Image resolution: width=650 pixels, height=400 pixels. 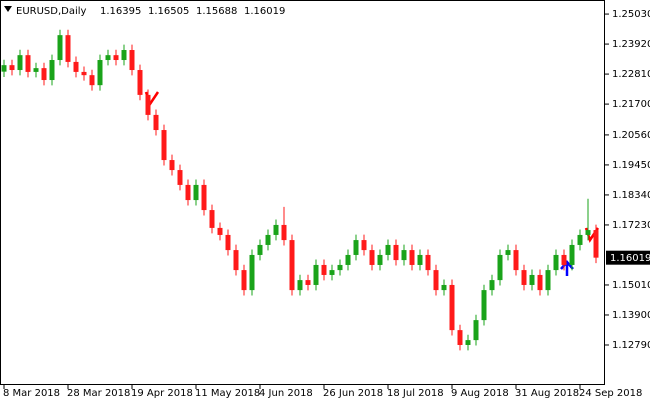 What do you see at coordinates (631, 104) in the screenshot?
I see `y-tick-label: 1.21700` at bounding box center [631, 104].